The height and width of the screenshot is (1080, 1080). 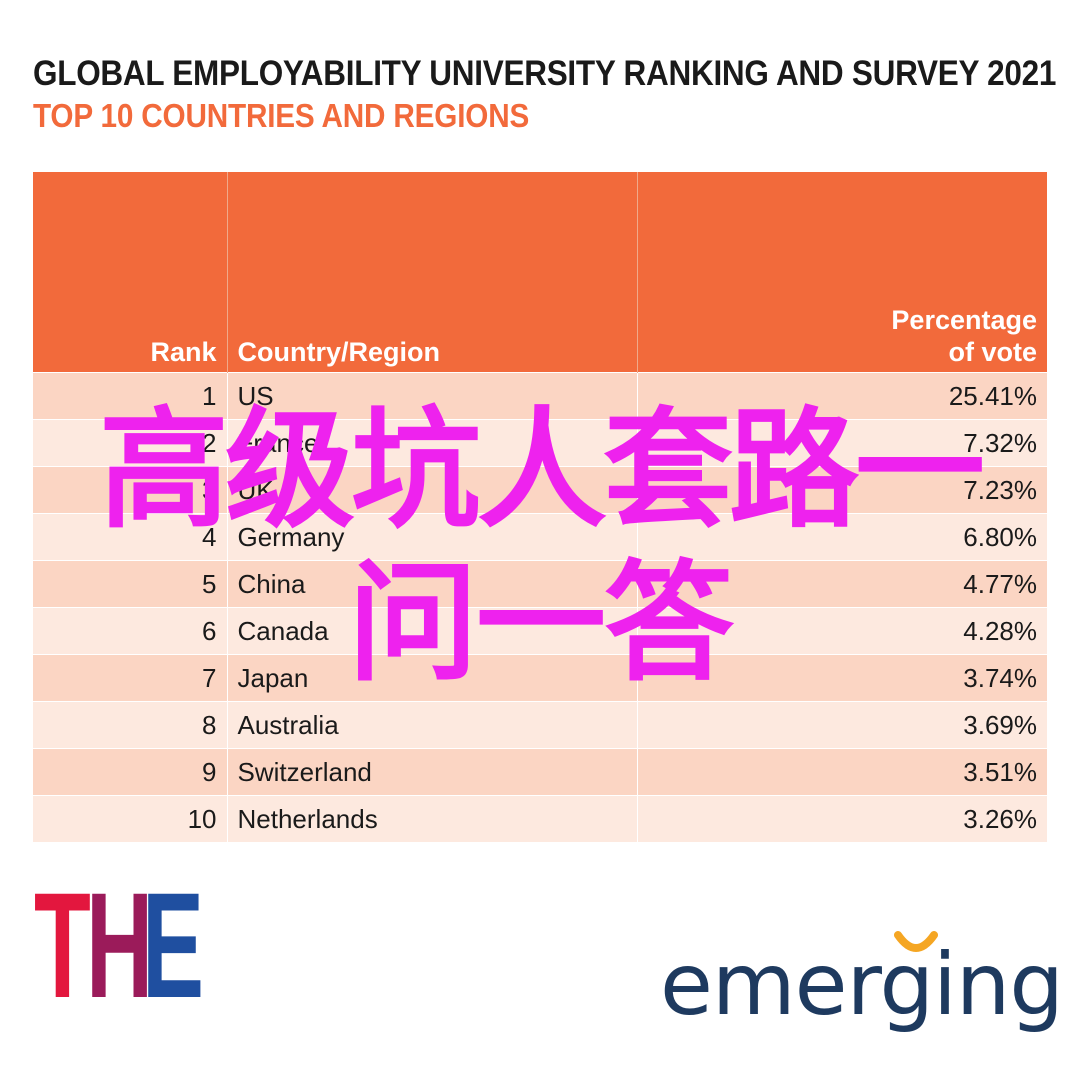 I want to click on table-row: 7 Japan 3.74%, so click(x=540, y=678).